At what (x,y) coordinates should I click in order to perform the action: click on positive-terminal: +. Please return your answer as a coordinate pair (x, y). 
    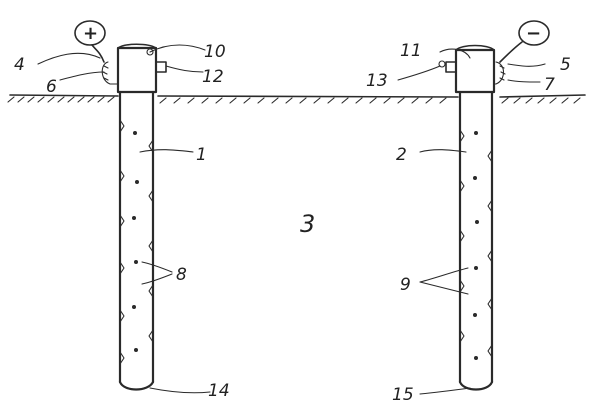
    Looking at the image, I should click on (90, 41).